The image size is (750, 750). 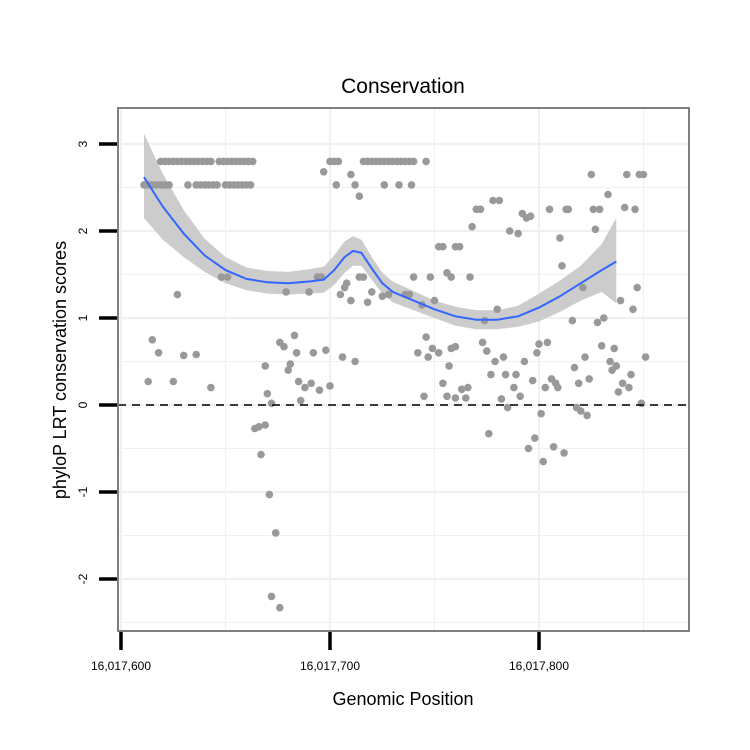 What do you see at coordinates (403, 86) in the screenshot?
I see `chart-title: Conservation` at bounding box center [403, 86].